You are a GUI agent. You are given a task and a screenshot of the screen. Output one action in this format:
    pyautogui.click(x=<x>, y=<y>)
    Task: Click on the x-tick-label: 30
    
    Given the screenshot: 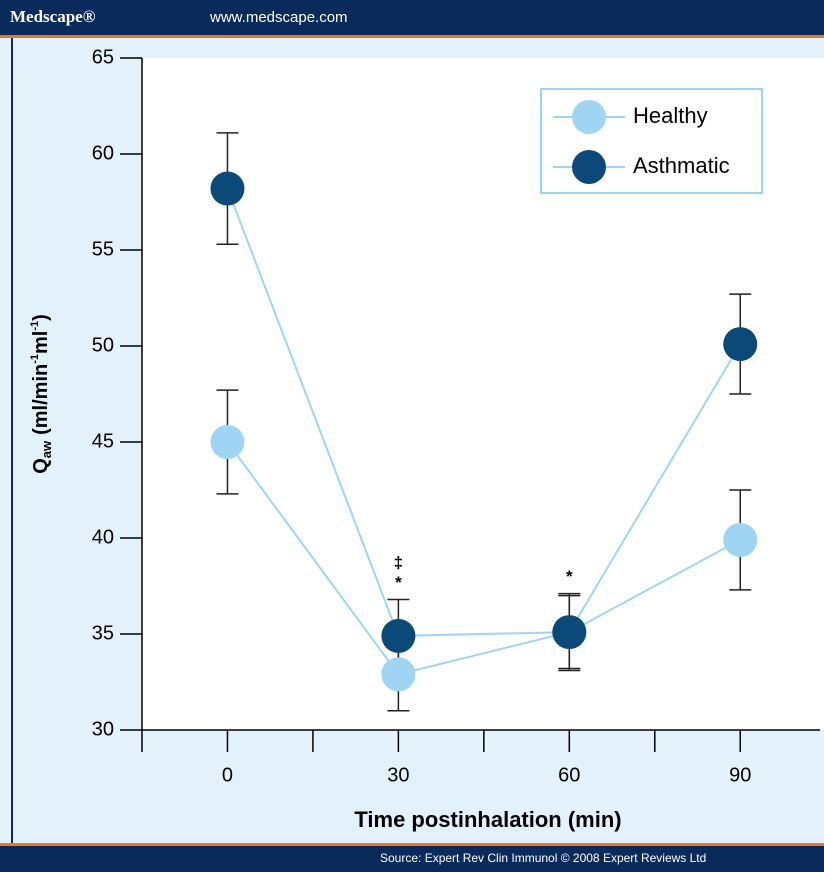 What is the action you would take?
    pyautogui.click(x=398, y=775)
    